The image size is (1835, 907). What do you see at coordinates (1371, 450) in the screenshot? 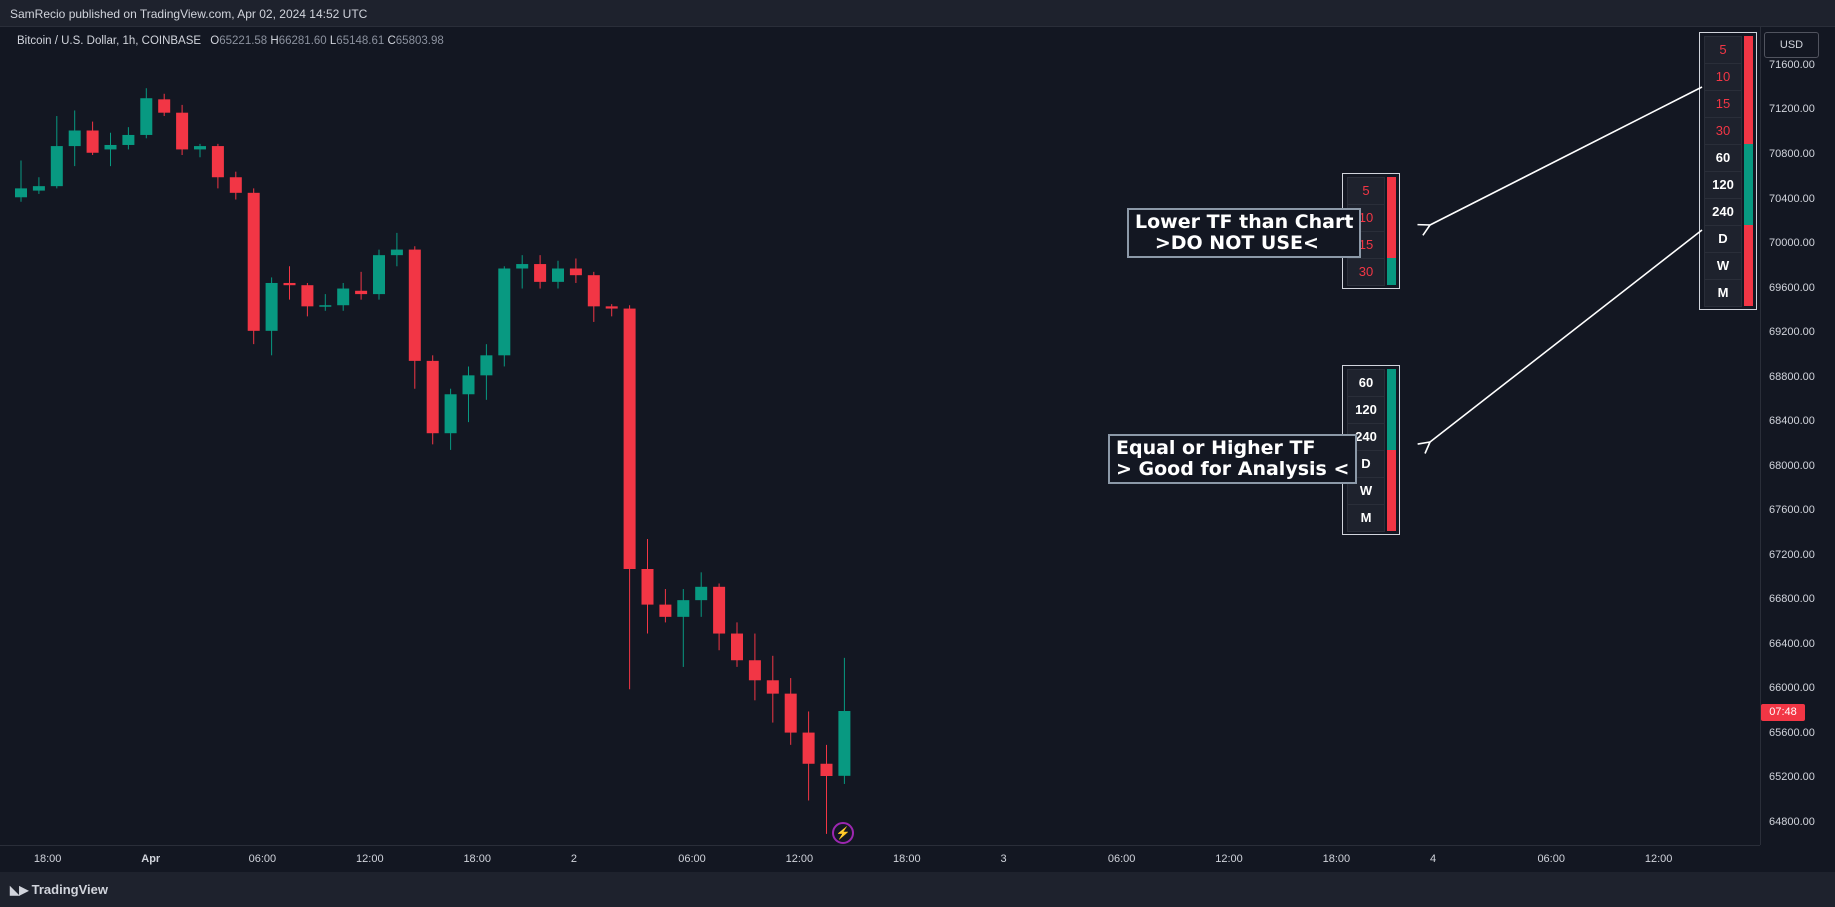
I see `mtf-table-higher: 60 120 240 D W M` at bounding box center [1371, 450].